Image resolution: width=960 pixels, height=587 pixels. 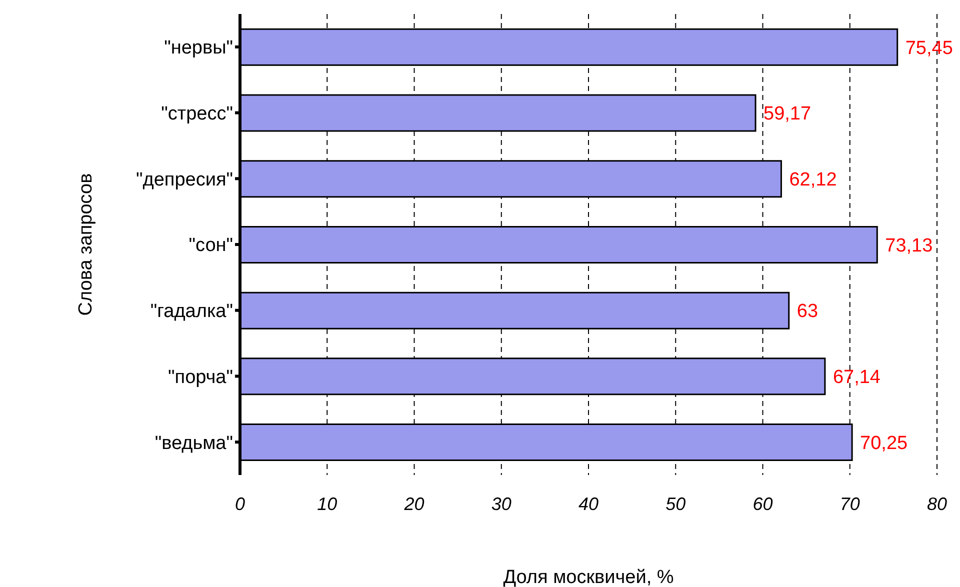 What do you see at coordinates (191, 311) in the screenshot?
I see `y-tick-label: "гадалка"` at bounding box center [191, 311].